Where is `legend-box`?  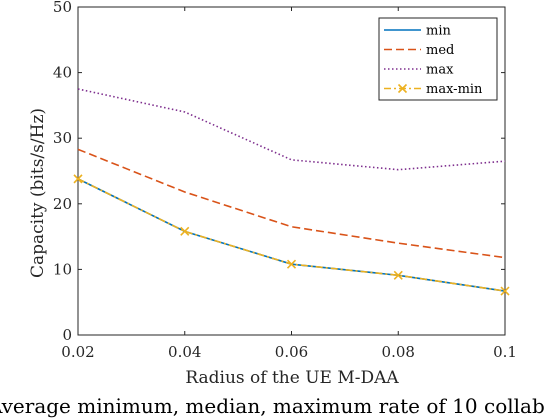
legend-box is located at coordinates (438, 59).